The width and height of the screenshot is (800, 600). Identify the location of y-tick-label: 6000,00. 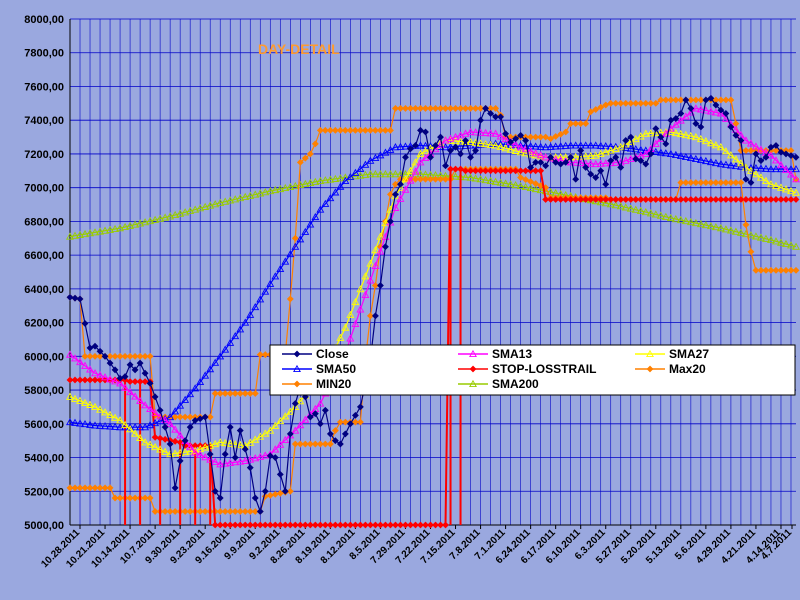
(44, 357).